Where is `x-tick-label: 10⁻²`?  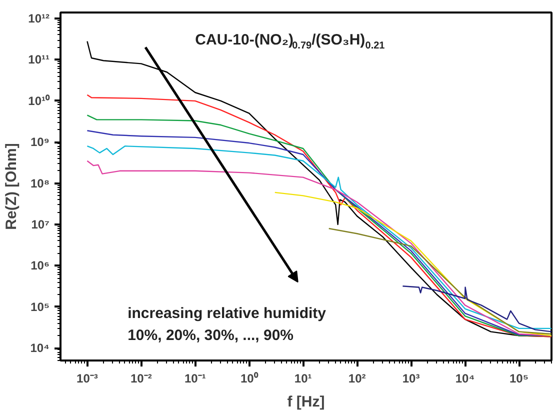
x-tick-label: 10⁻² is located at coordinates (141, 379).